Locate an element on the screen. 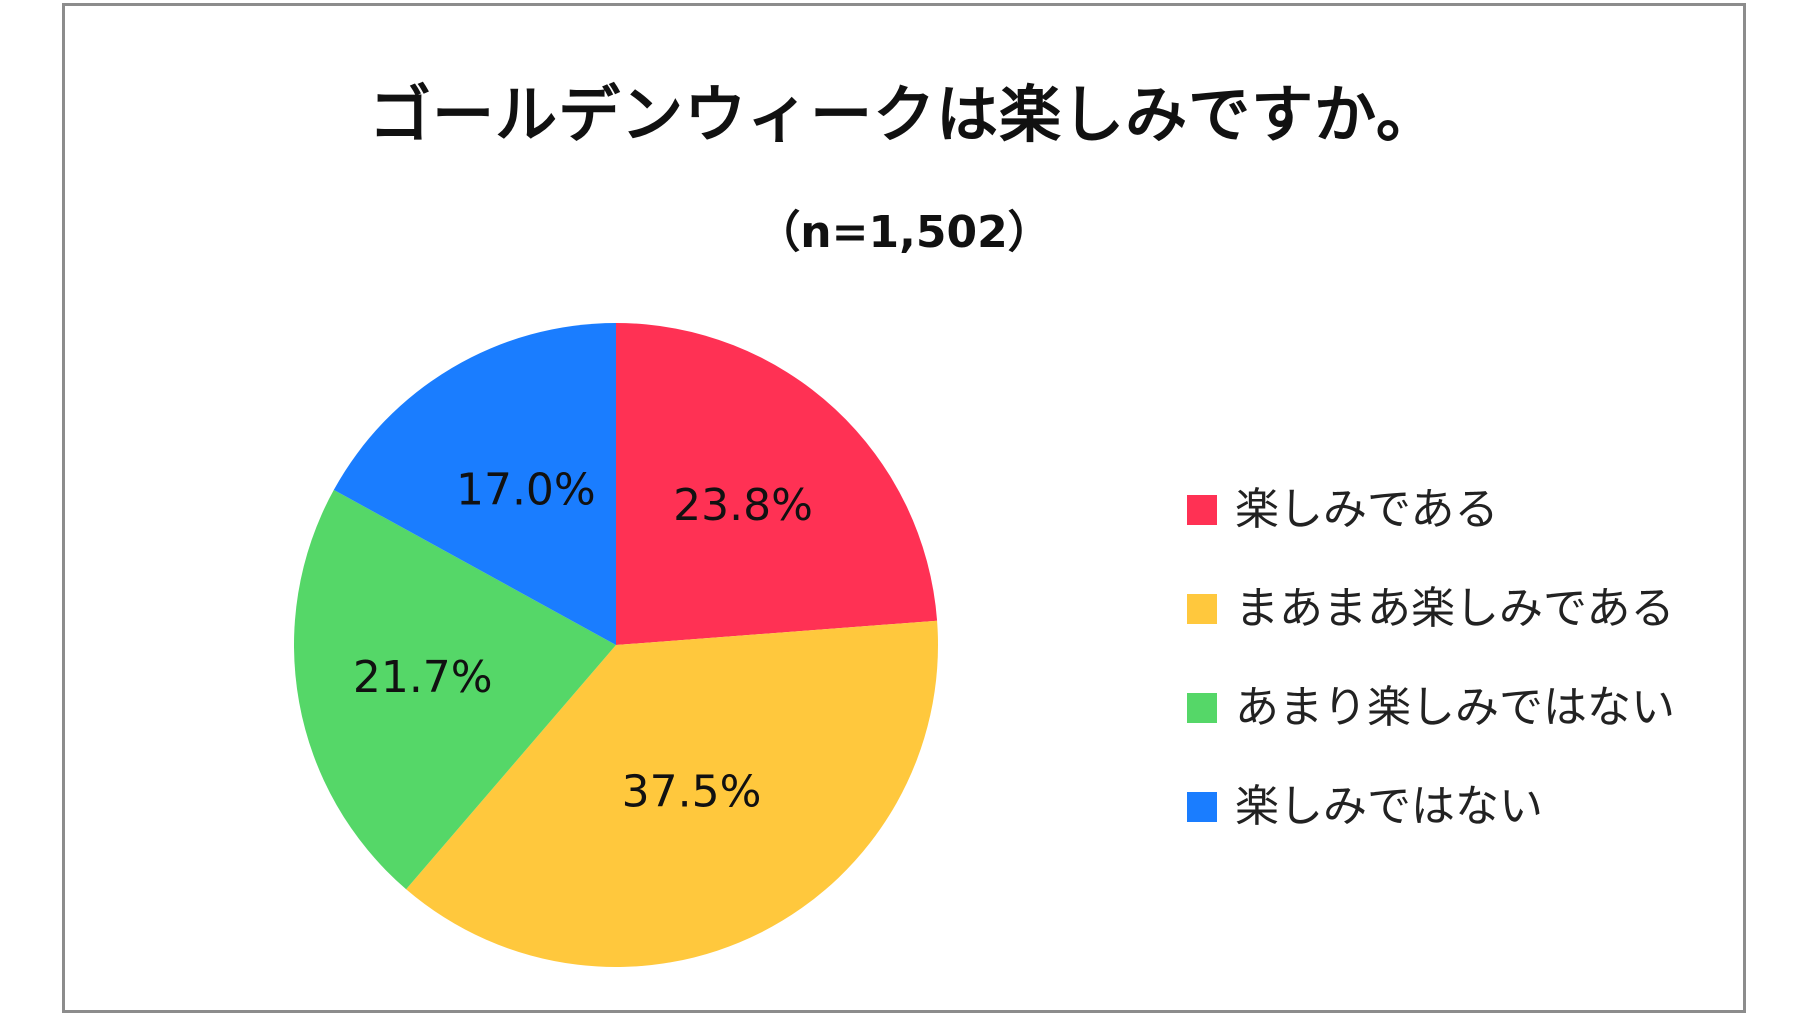  chart-title: ゴールデンウィークは楽しみですか。 is located at coordinates (904, 114).